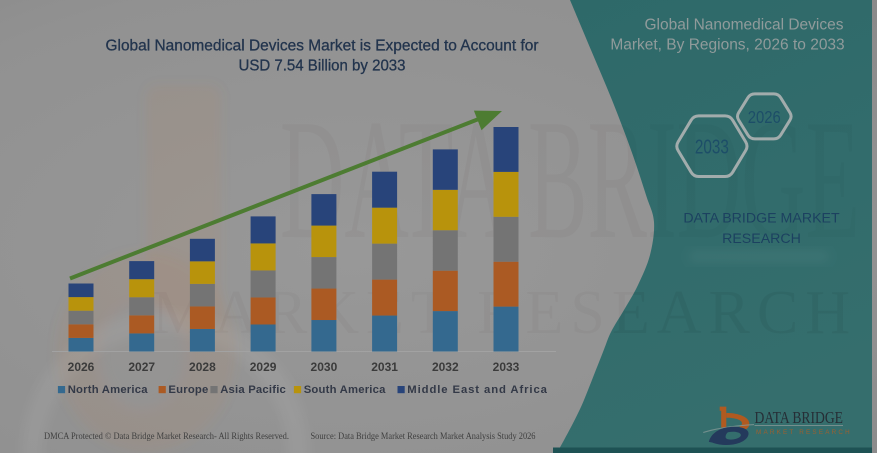 The image size is (877, 453). Describe the element at coordinates (202, 367) in the screenshot. I see `svg-text: 2028` at that location.